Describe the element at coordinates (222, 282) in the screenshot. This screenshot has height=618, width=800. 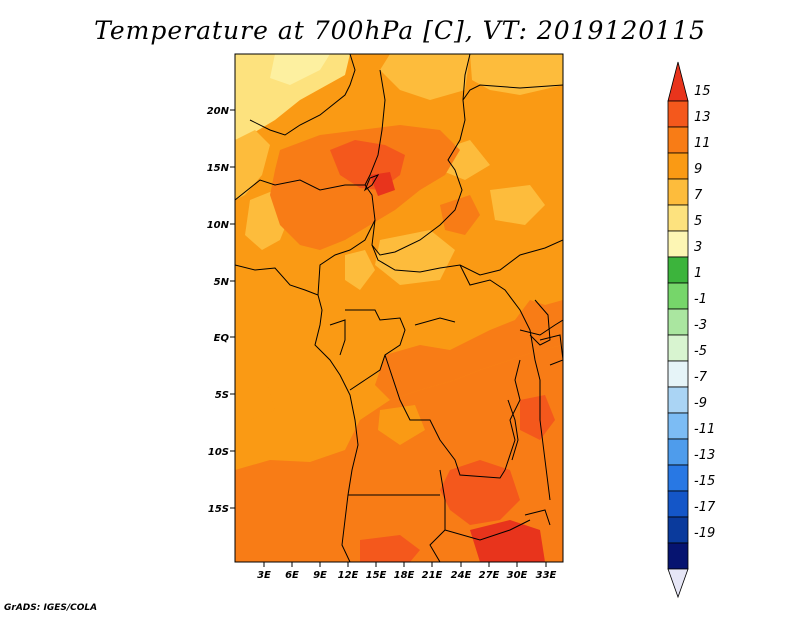
I see `lat-label-5n: 5N` at that location.